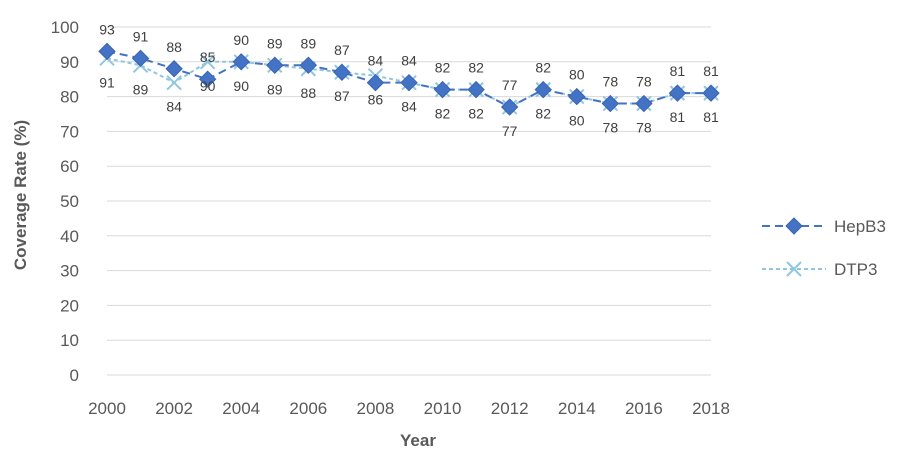  Describe the element at coordinates (20, 195) in the screenshot. I see `y-axis-title: Coverage Rate (%)` at that location.